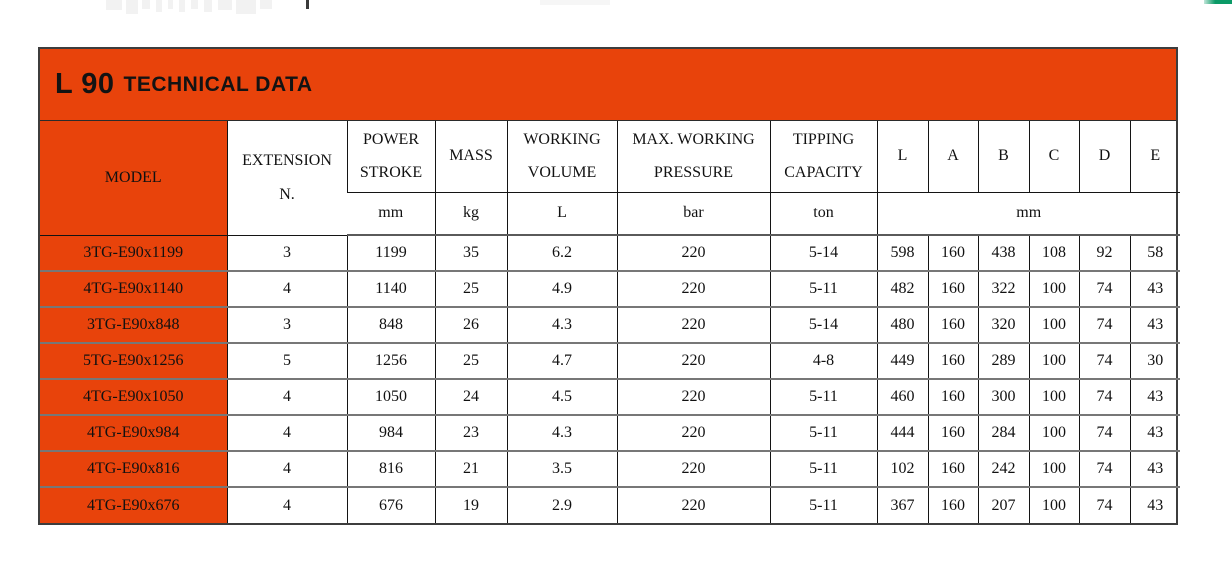 The width and height of the screenshot is (1232, 583). What do you see at coordinates (287, 161) in the screenshot?
I see `col-header-extension-line1: EXTENSION` at bounding box center [287, 161].